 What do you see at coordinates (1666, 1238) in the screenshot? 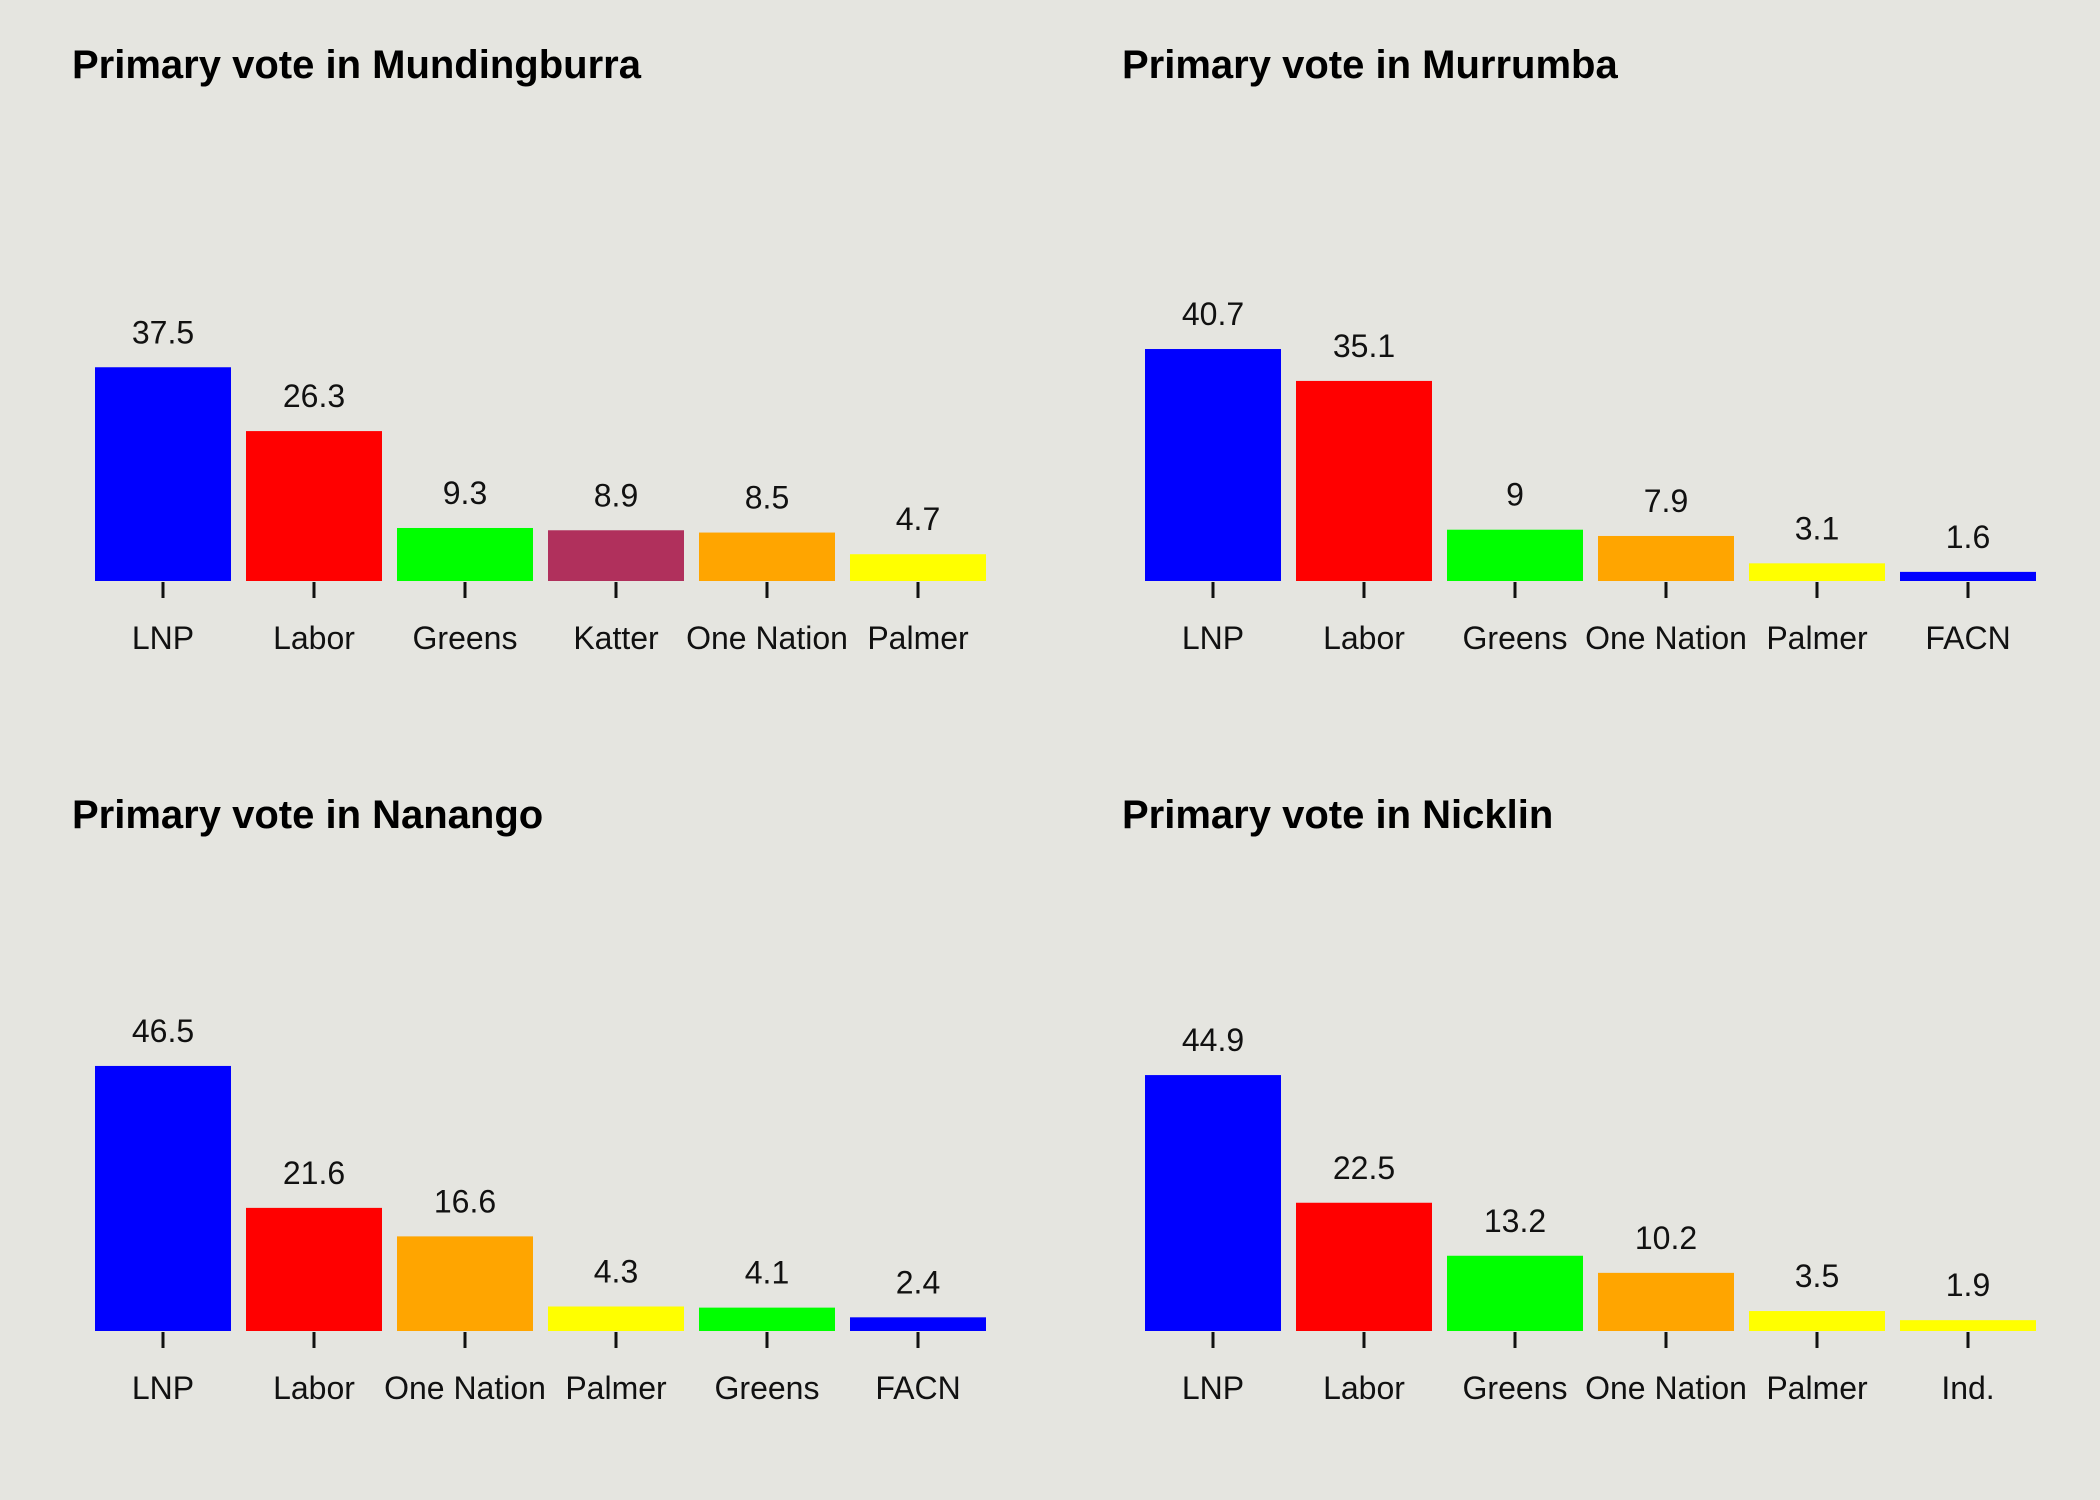
I see `data-label: 10.2` at bounding box center [1666, 1238].